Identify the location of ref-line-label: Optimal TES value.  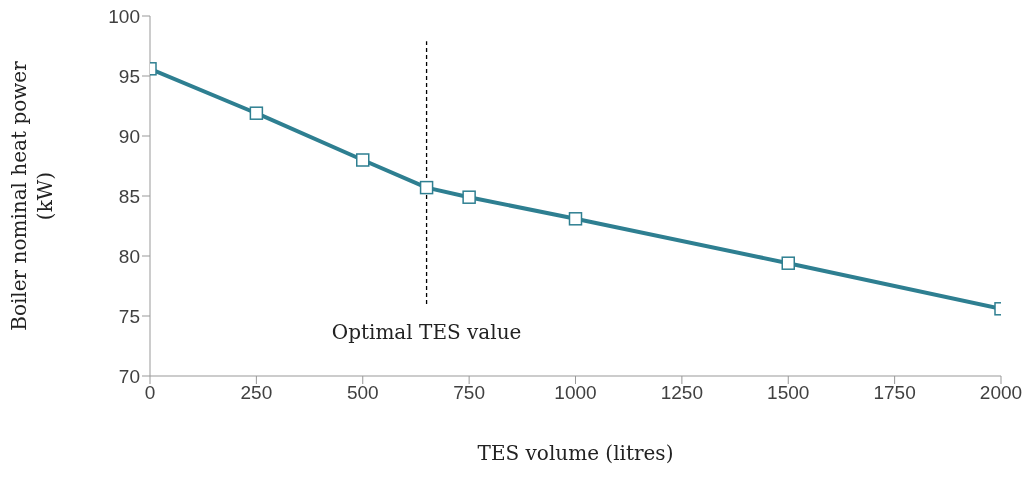
(426, 332).